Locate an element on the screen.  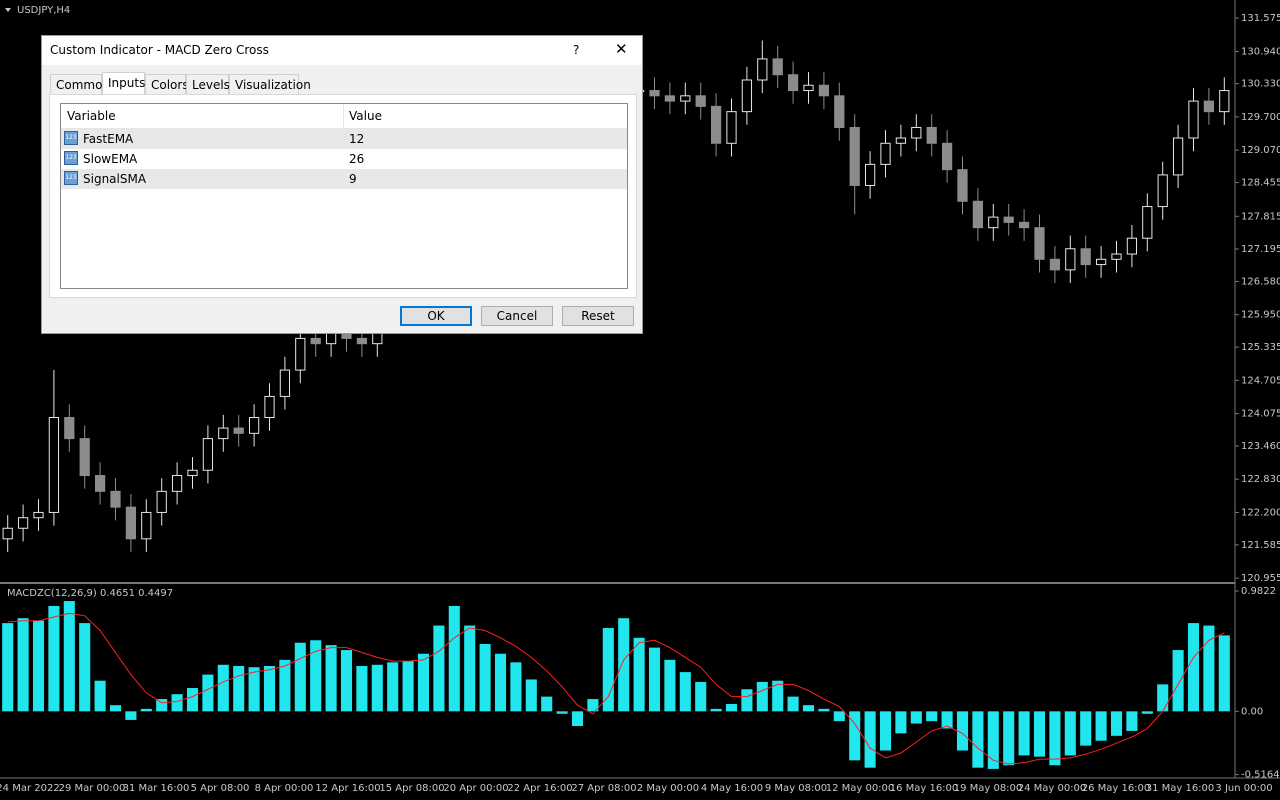
column-header: Value is located at coordinates (365, 116).